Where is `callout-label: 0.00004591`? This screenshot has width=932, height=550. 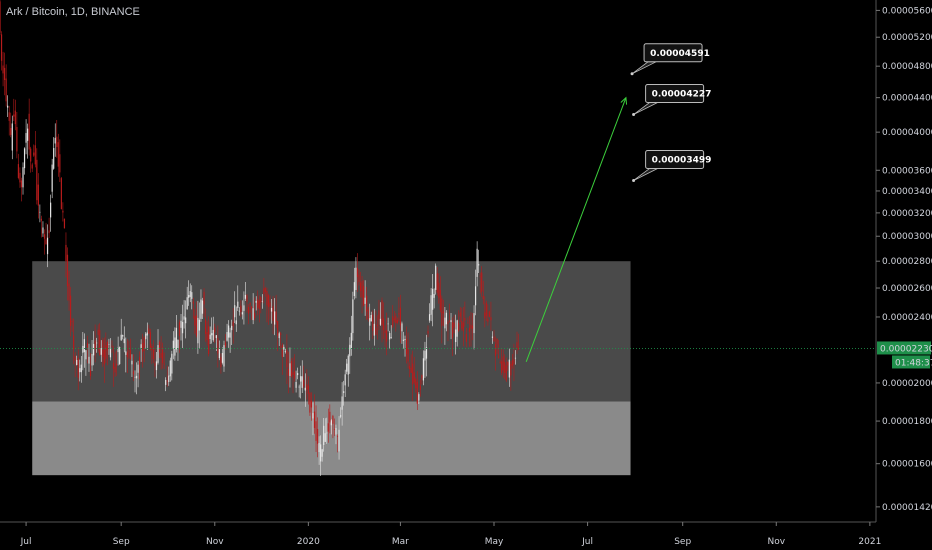
callout-label: 0.00004591 is located at coordinates (680, 54).